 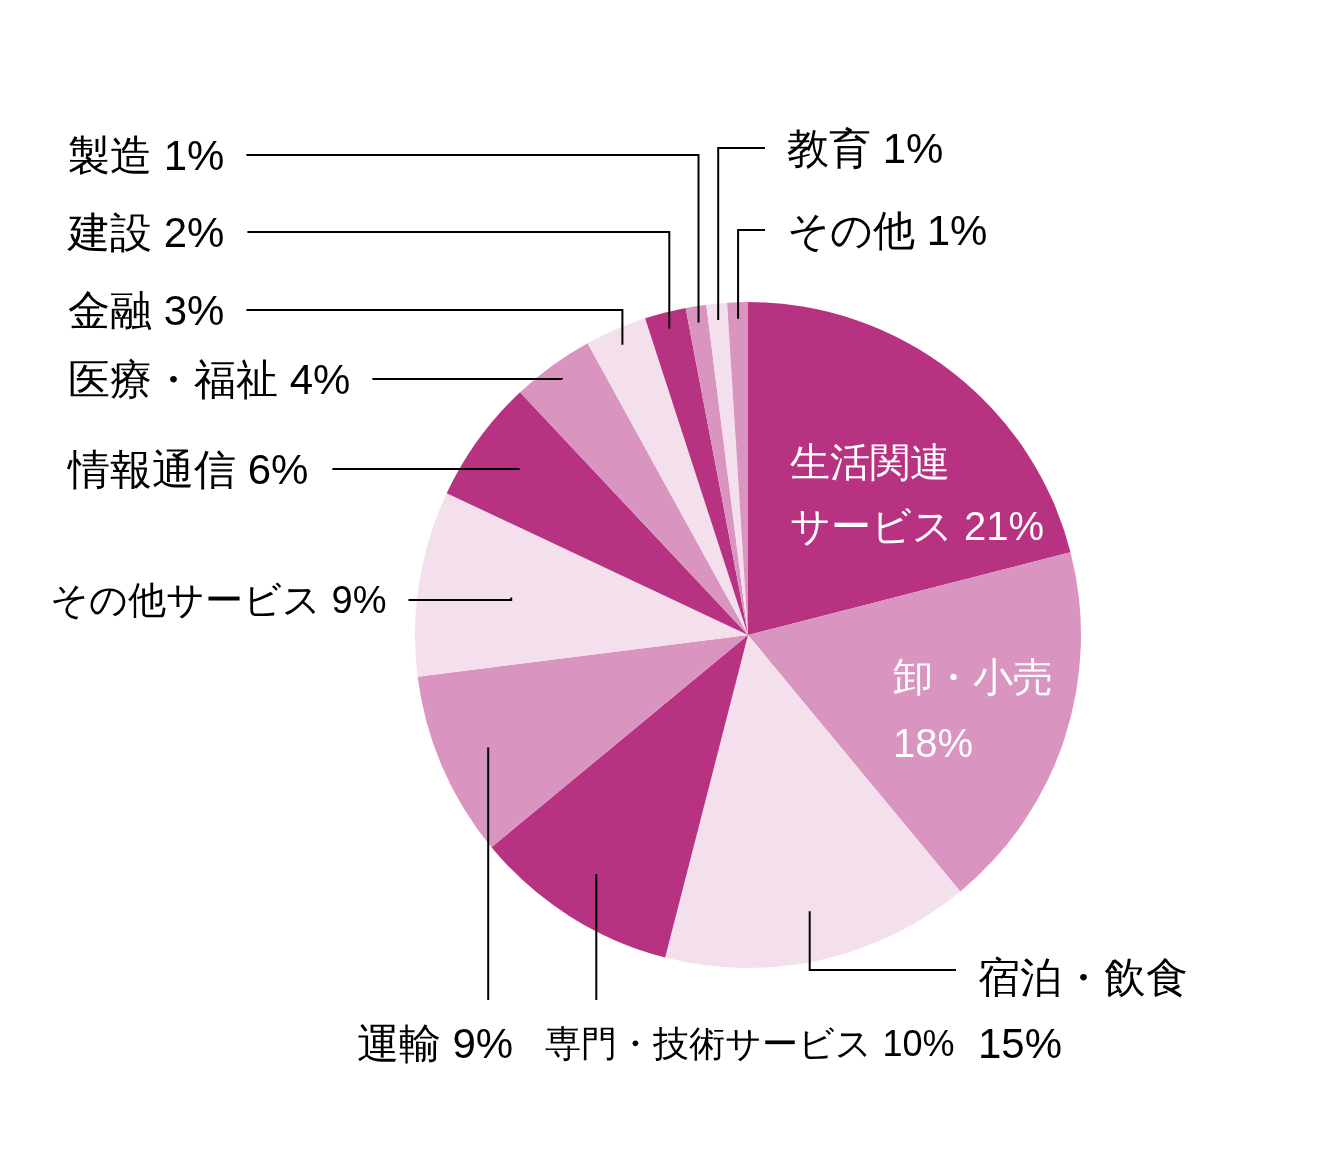 I want to click on label: 宿泊・飲食 15%, so click(x=1083, y=1010).